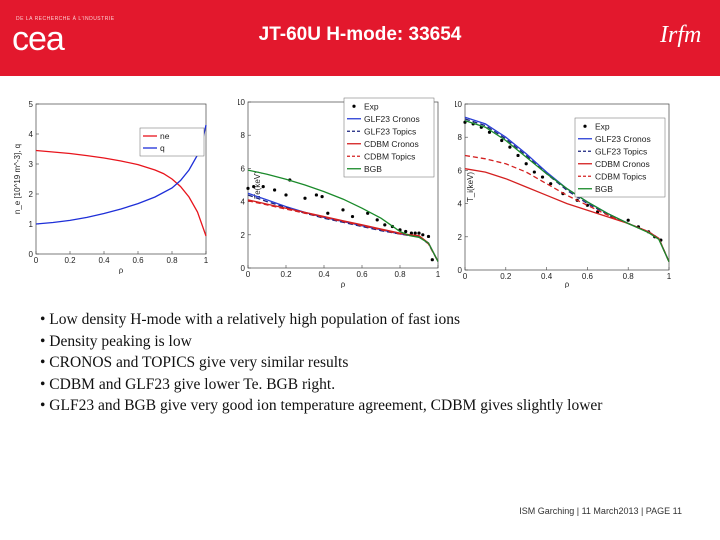  I want to click on y-tick-label: 5, so click(31, 104).